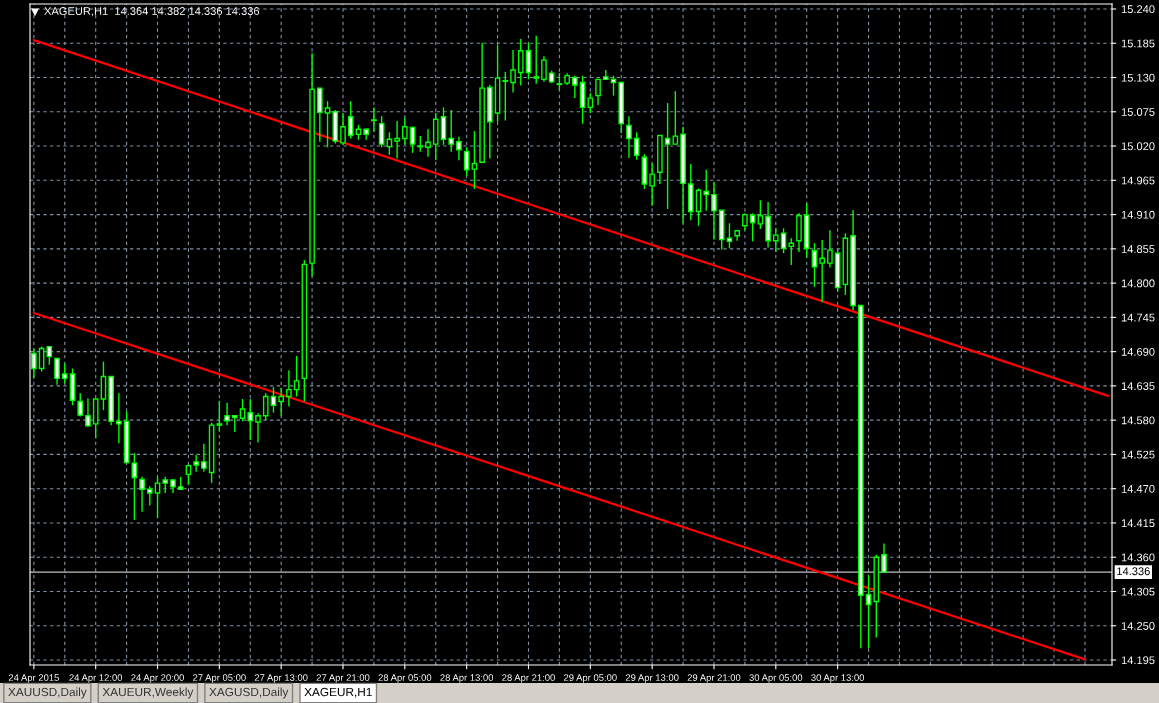  What do you see at coordinates (343, 678) in the screenshot?
I see `x-tick-label: 27 Apr 21:00` at bounding box center [343, 678].